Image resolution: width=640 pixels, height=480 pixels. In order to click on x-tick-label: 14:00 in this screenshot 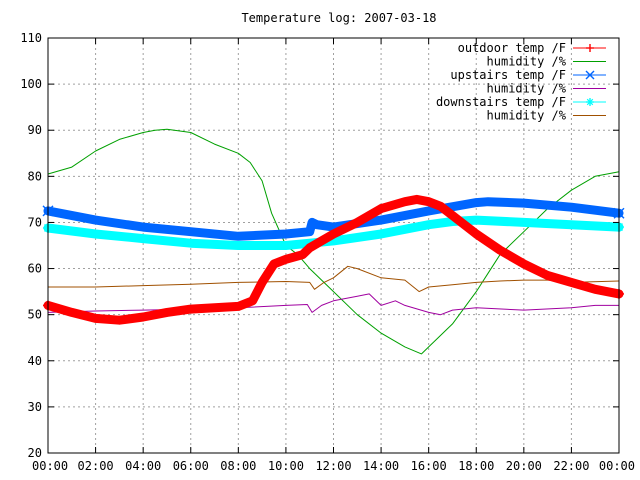, I will do `click(381, 466)`.